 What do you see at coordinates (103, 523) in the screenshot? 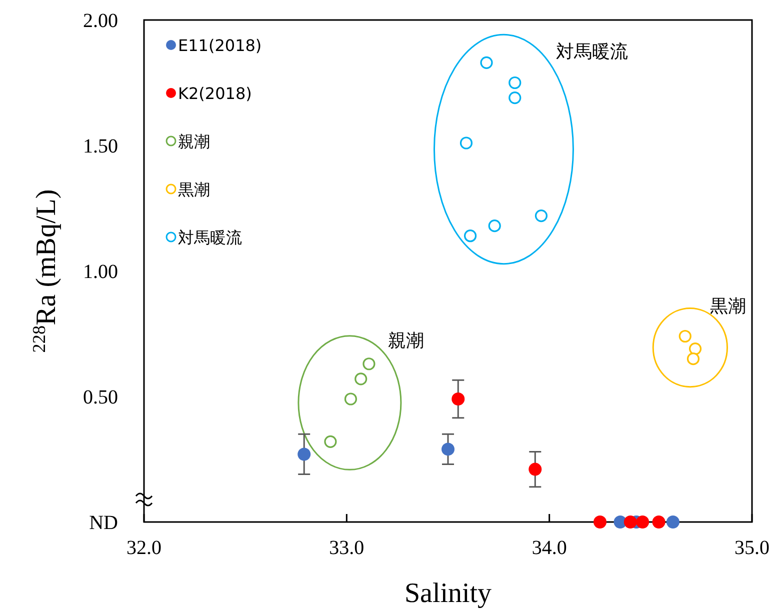
I see `y-tick-label: ND` at bounding box center [103, 523].